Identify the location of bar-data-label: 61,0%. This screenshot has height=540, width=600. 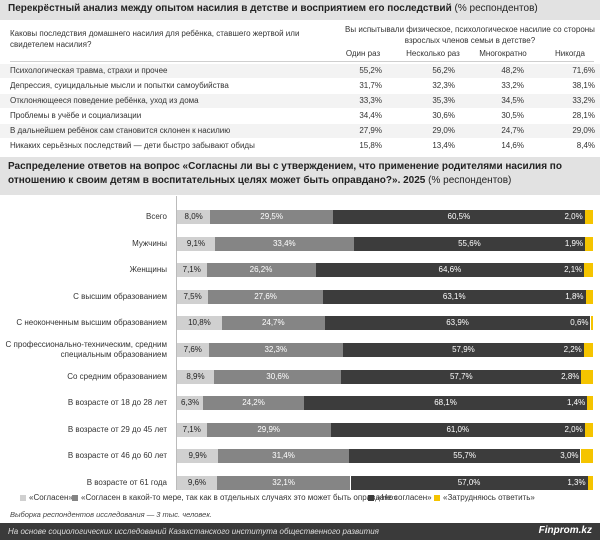
(458, 429).